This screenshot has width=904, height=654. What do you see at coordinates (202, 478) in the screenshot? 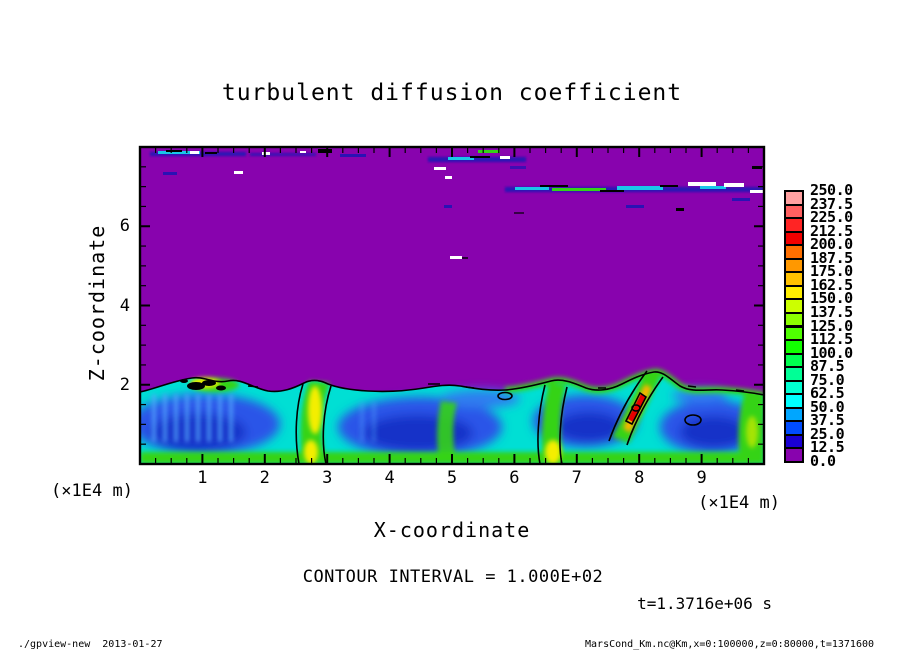
I see `x-tick-label: 1` at bounding box center [202, 478].